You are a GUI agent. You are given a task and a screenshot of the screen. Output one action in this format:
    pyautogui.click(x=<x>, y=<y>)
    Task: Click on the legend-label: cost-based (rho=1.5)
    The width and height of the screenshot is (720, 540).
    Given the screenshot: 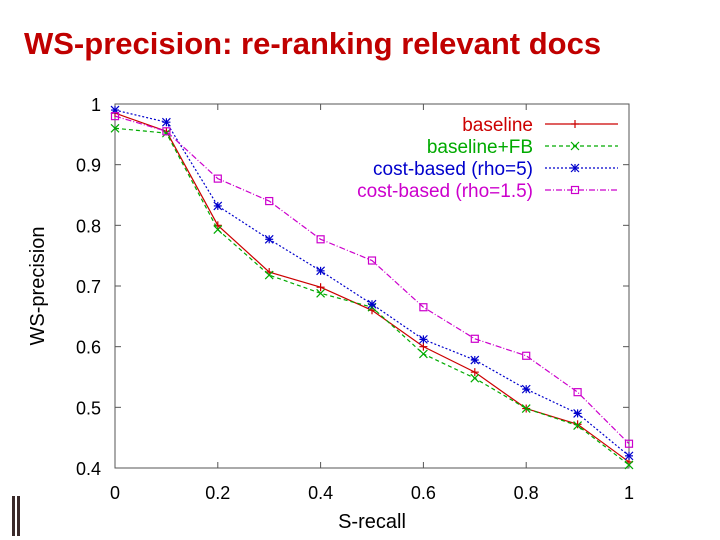 What is the action you would take?
    pyautogui.click(x=445, y=191)
    